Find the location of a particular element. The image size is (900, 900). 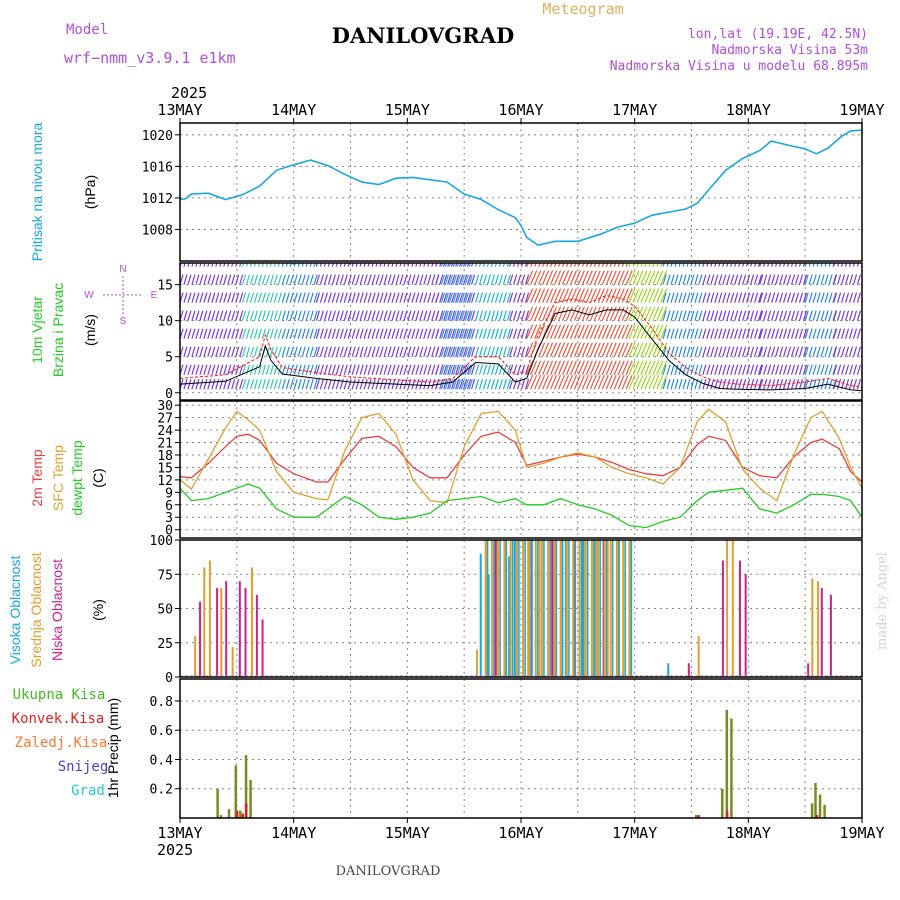

y-tick-label: 25 is located at coordinates (165, 644).